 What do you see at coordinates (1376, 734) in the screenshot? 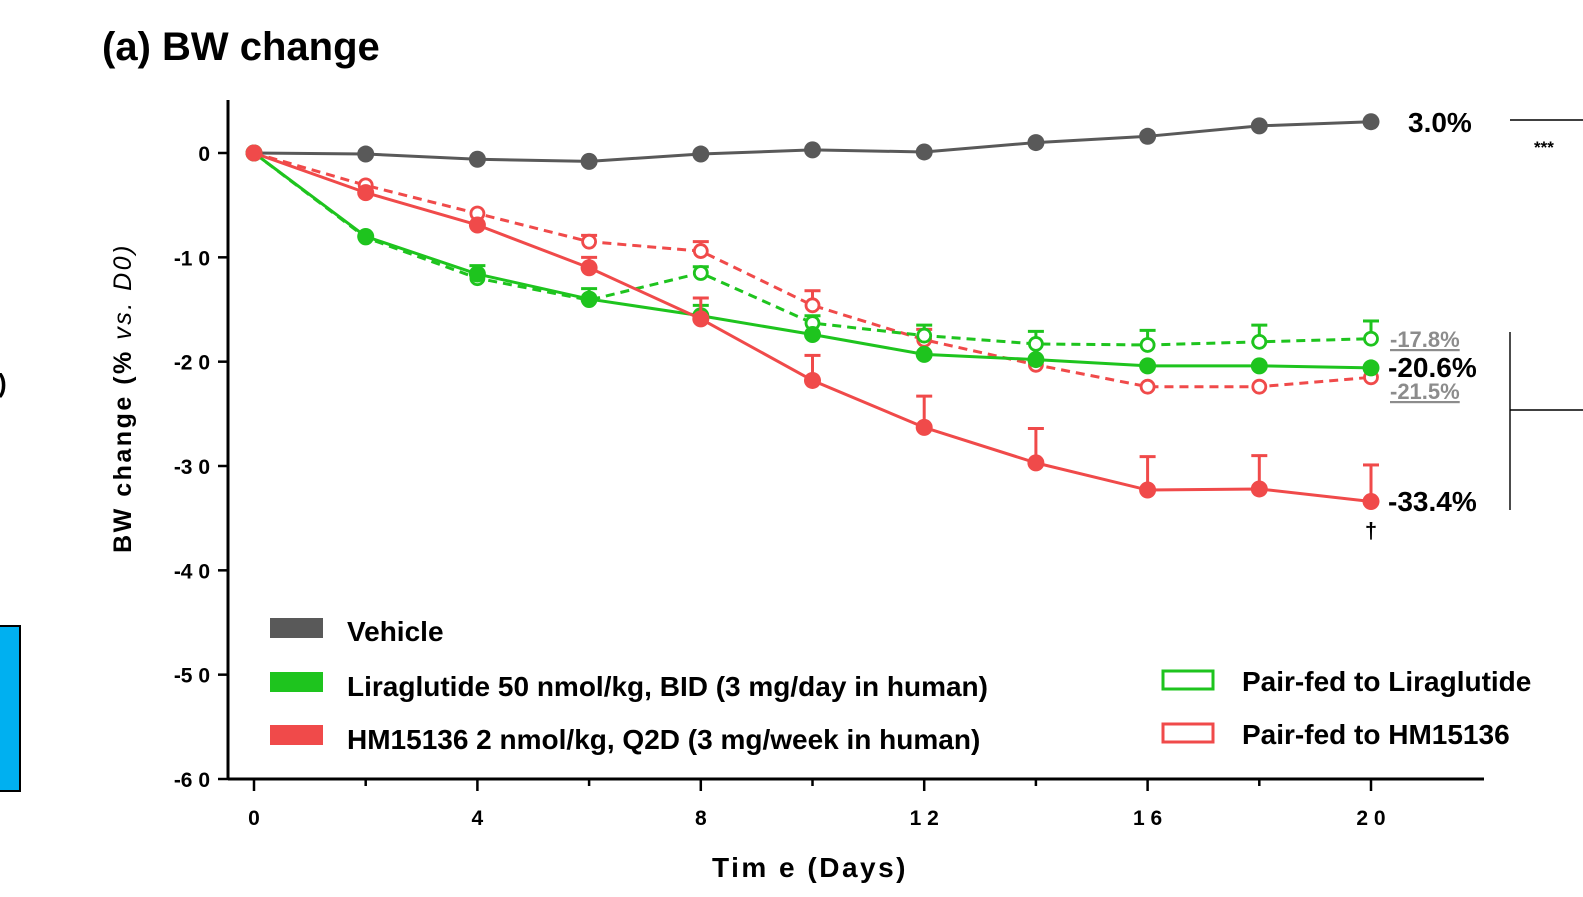
I see `legend-label-pairfed-hm: Pair-fed to HM15136` at bounding box center [1376, 734].